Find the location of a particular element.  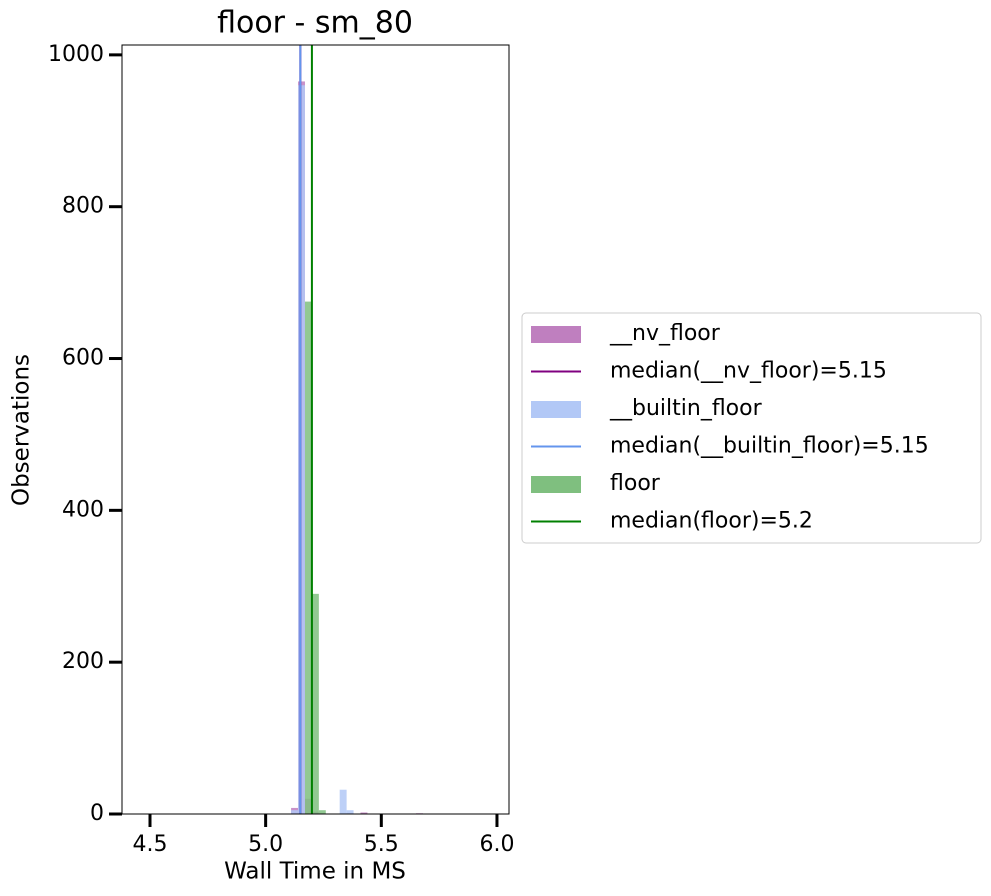

y-tick-label: 200 is located at coordinates (83, 661).